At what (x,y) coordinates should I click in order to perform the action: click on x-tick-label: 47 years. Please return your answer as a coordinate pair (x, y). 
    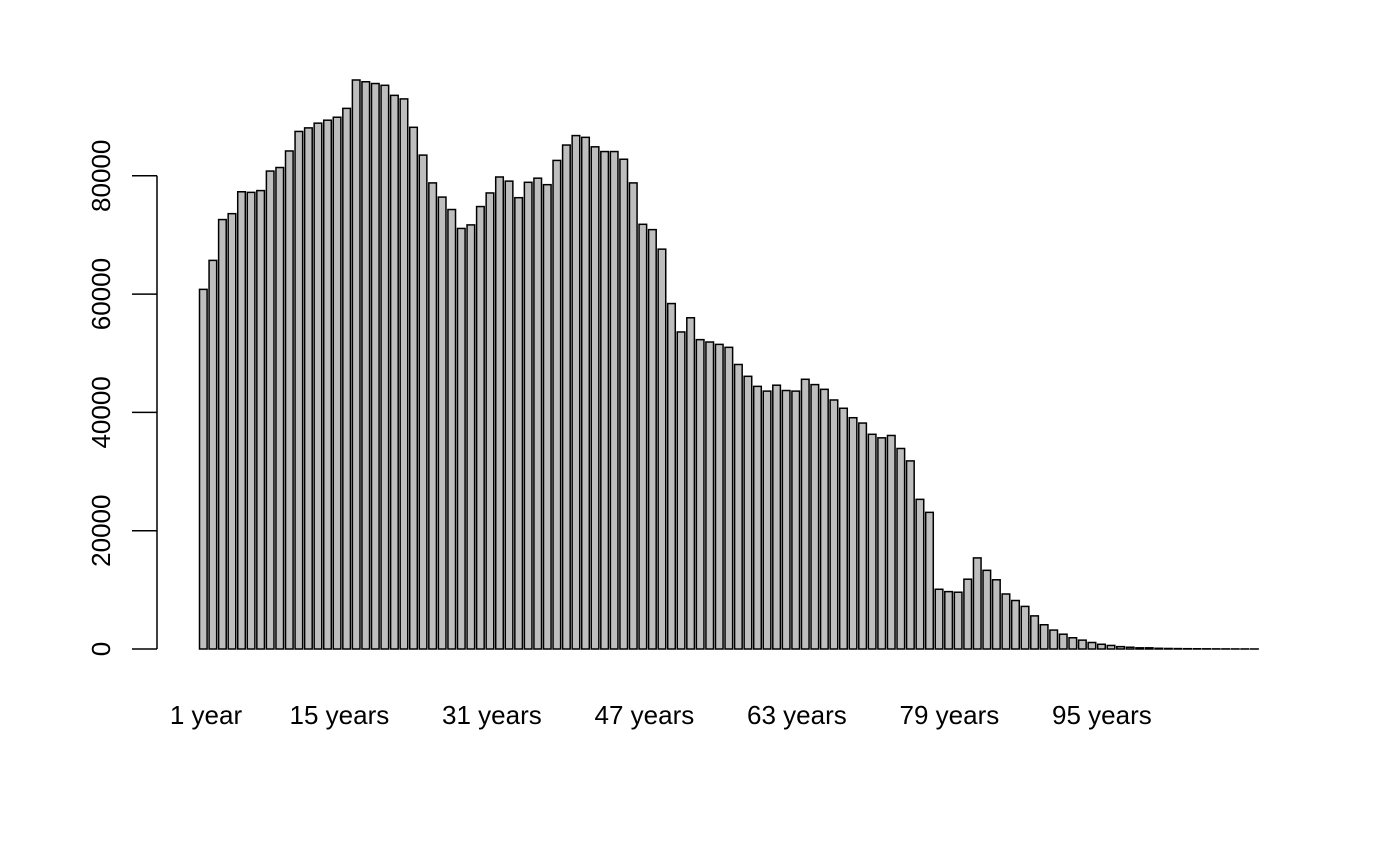
    Looking at the image, I should click on (645, 715).